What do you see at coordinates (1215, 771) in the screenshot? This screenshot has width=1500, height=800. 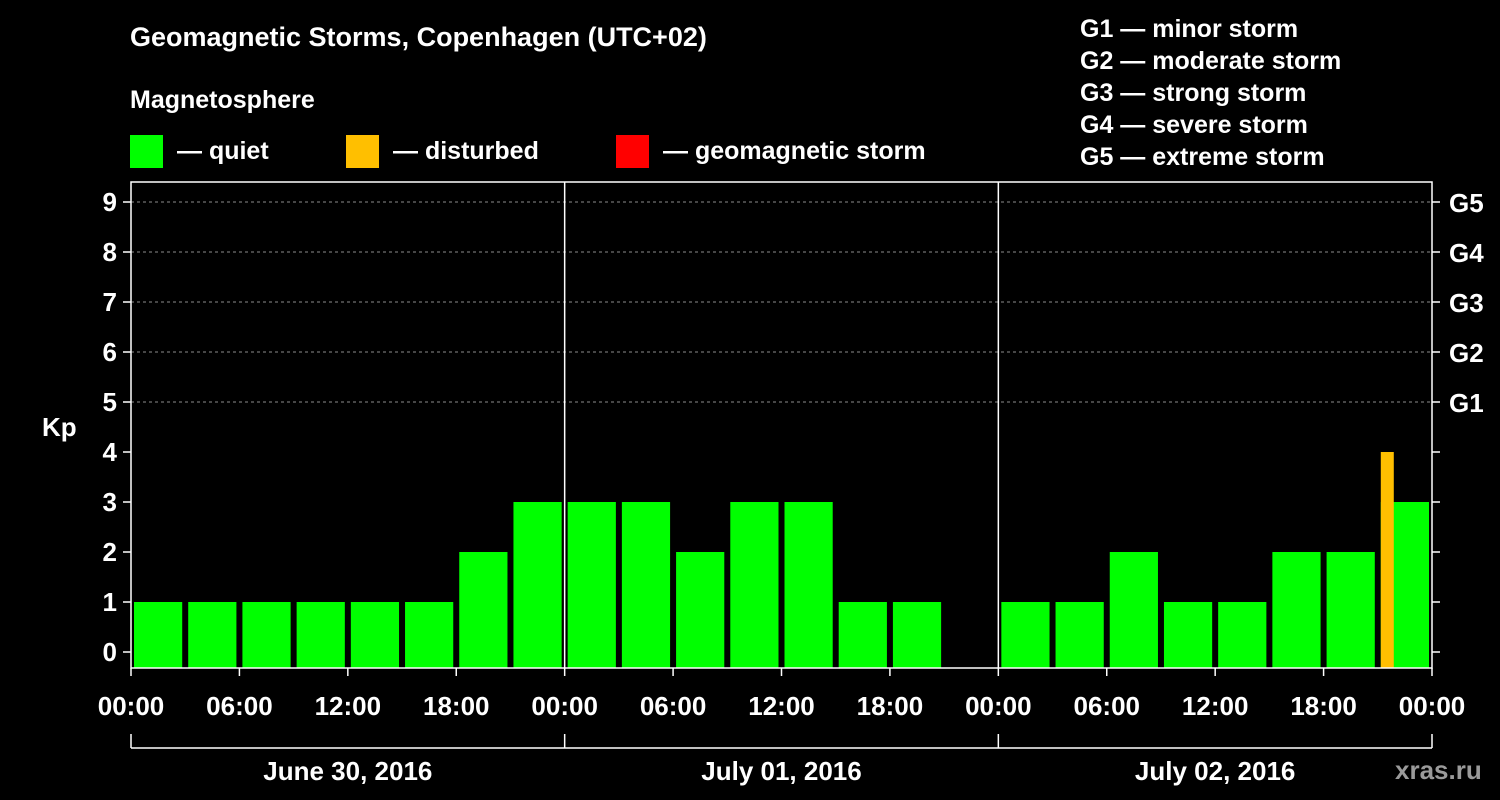 I see `day-label-2: July 02, 2016` at bounding box center [1215, 771].